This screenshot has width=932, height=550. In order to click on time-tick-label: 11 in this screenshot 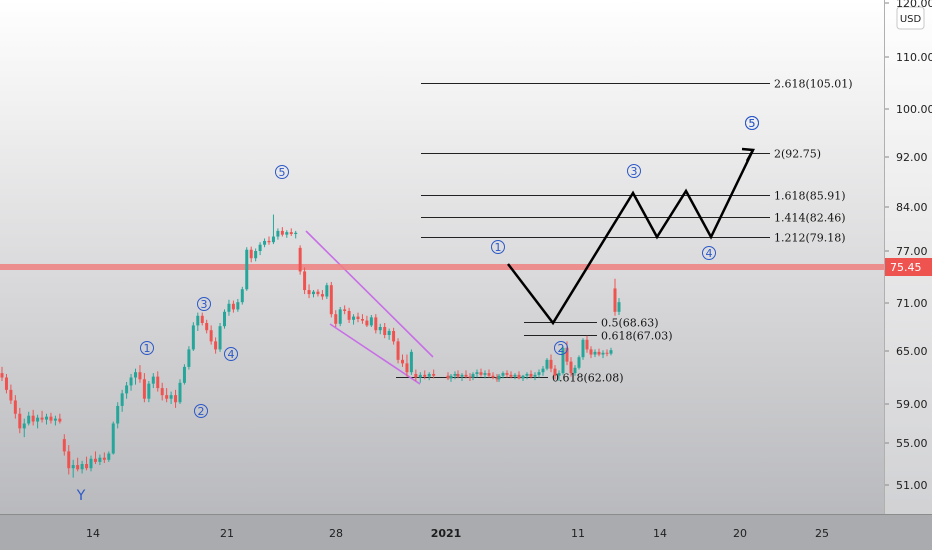, I will do `click(578, 533)`.